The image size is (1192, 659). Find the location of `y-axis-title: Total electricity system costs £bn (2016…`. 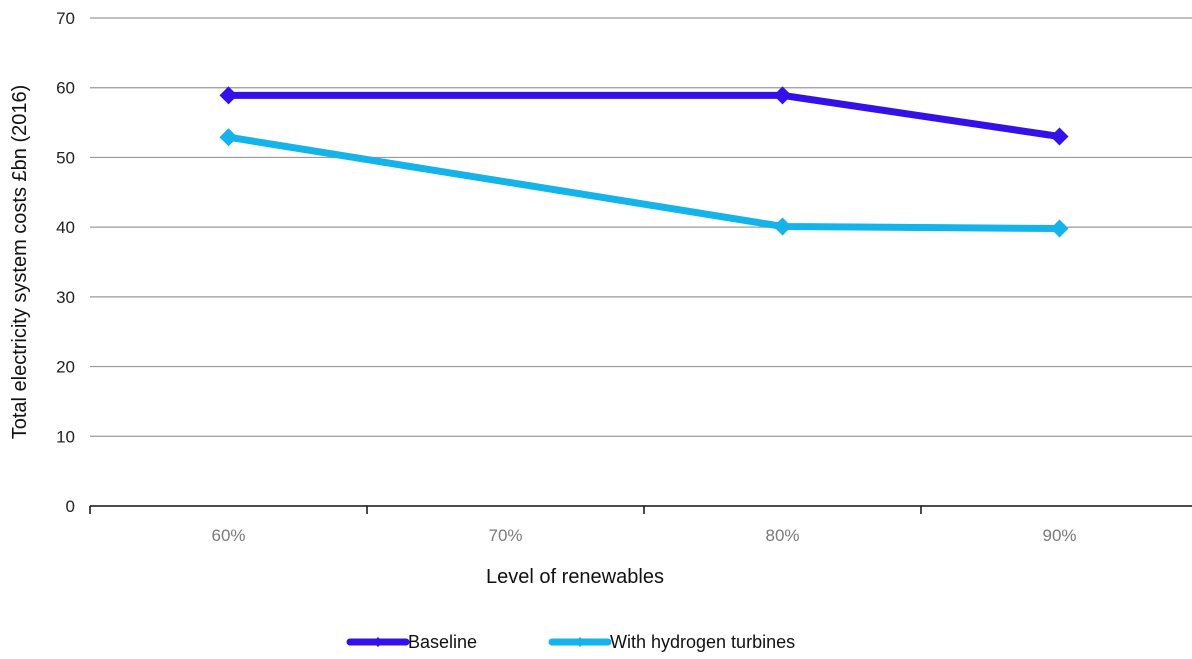

y-axis-title: Total electricity system costs £bn (2016… is located at coordinates (20, 262).